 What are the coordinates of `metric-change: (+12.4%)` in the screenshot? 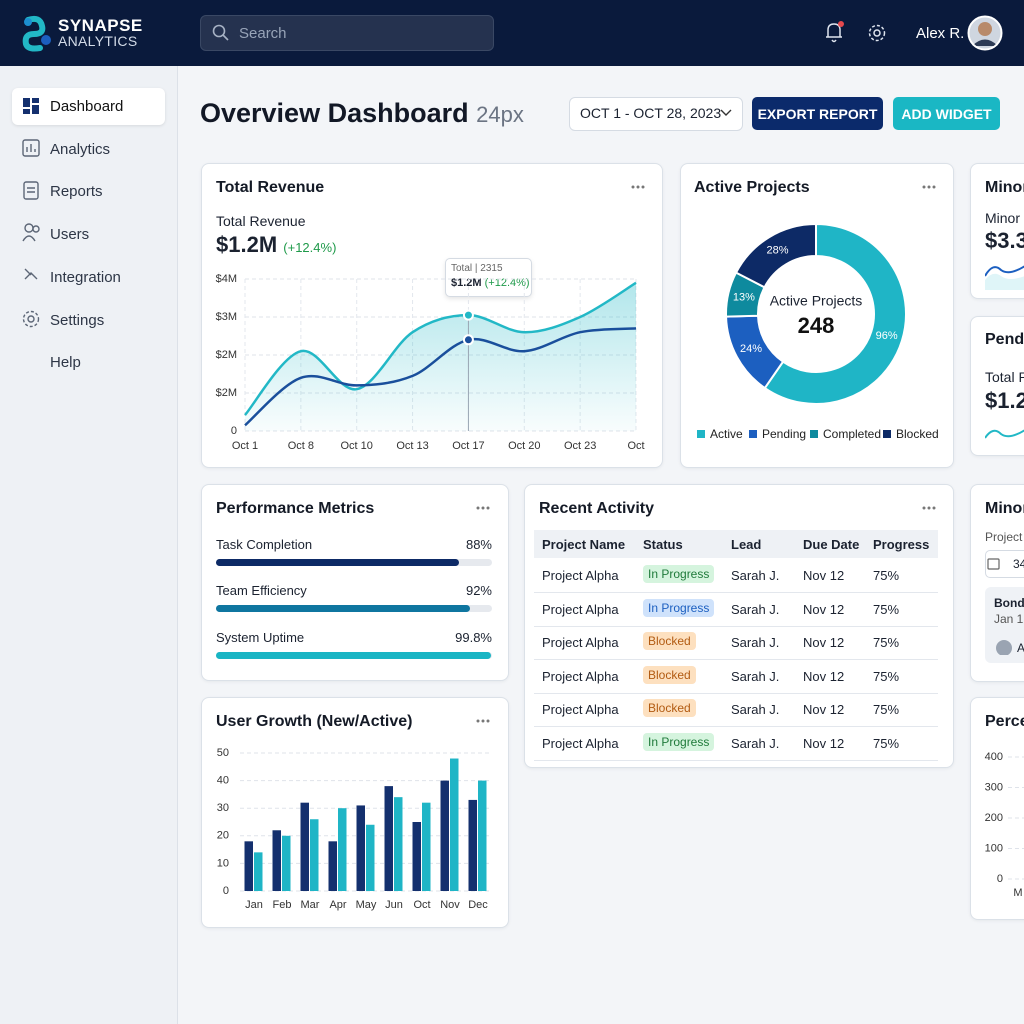 It's located at (310, 247).